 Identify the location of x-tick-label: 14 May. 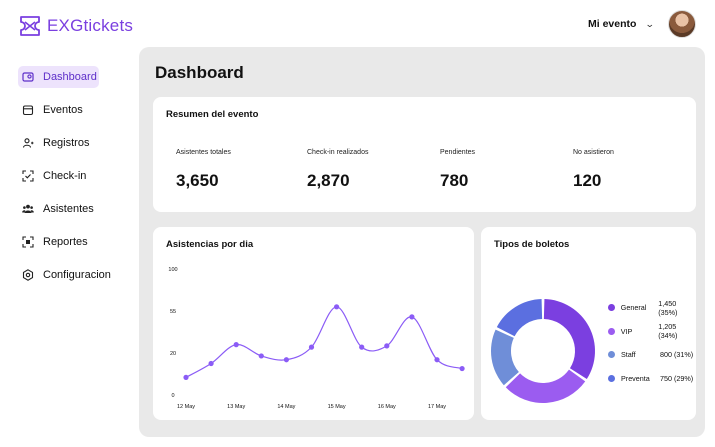
(286, 407).